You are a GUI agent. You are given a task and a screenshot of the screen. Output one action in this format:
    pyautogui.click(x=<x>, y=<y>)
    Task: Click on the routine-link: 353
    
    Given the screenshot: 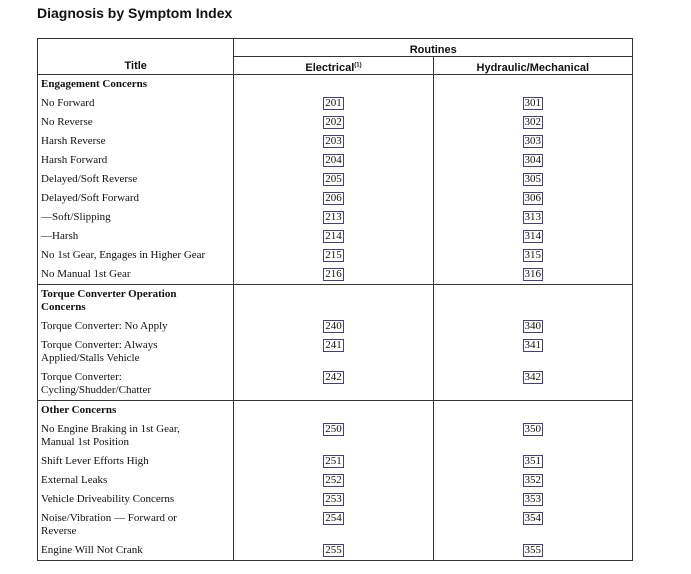 What is the action you would take?
    pyautogui.click(x=533, y=499)
    